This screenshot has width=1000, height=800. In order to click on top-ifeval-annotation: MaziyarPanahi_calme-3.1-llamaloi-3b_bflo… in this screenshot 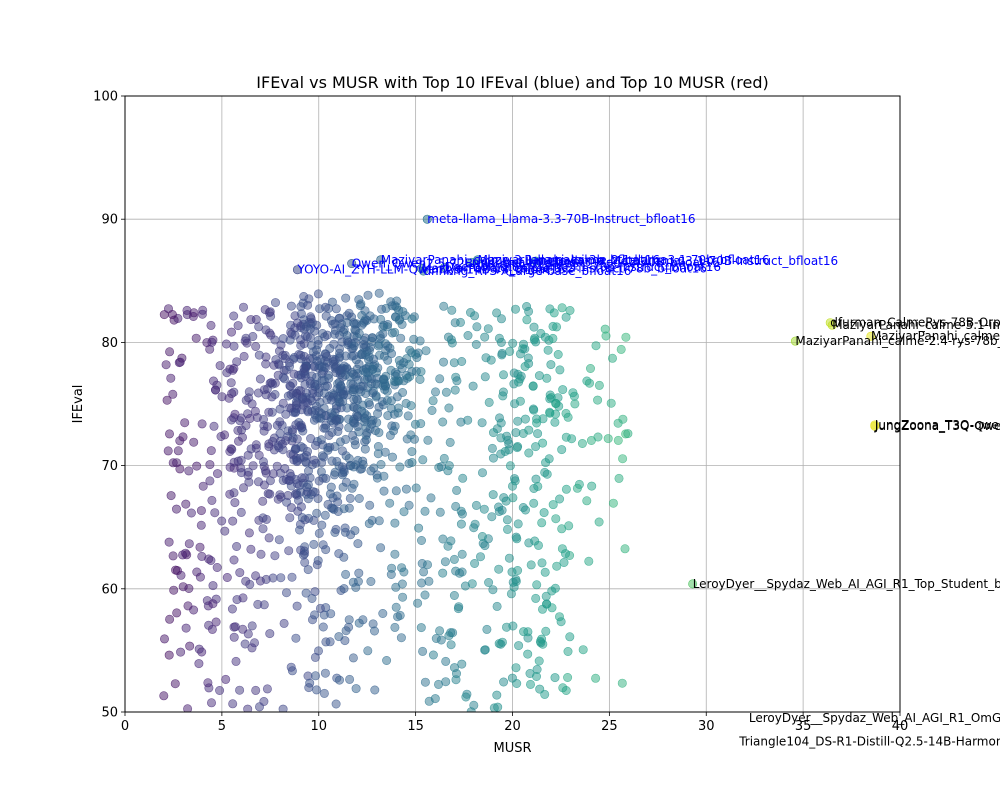, I will do `click(520, 260)`.